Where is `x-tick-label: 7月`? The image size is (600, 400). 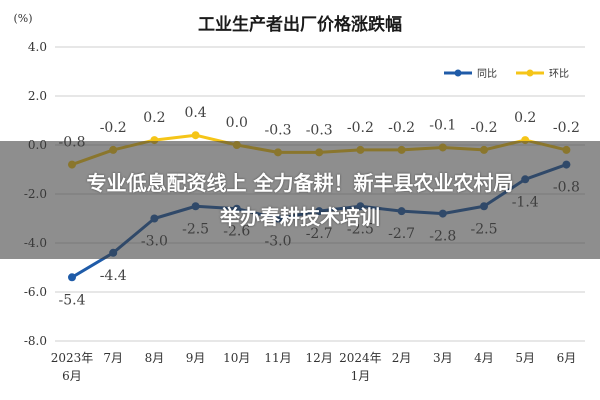
x-tick-label: 7月 is located at coordinates (113, 358).